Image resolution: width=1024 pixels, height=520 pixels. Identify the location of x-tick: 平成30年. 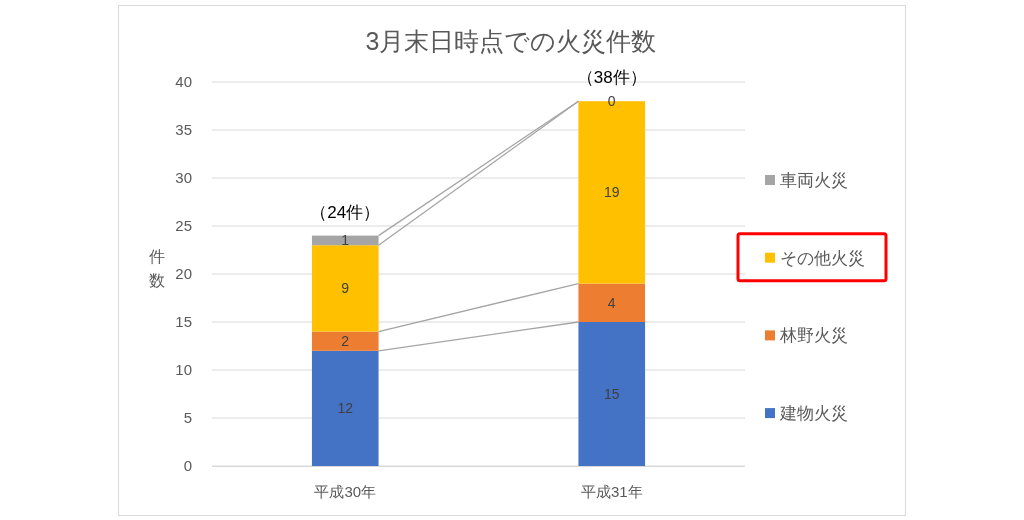
(345, 491).